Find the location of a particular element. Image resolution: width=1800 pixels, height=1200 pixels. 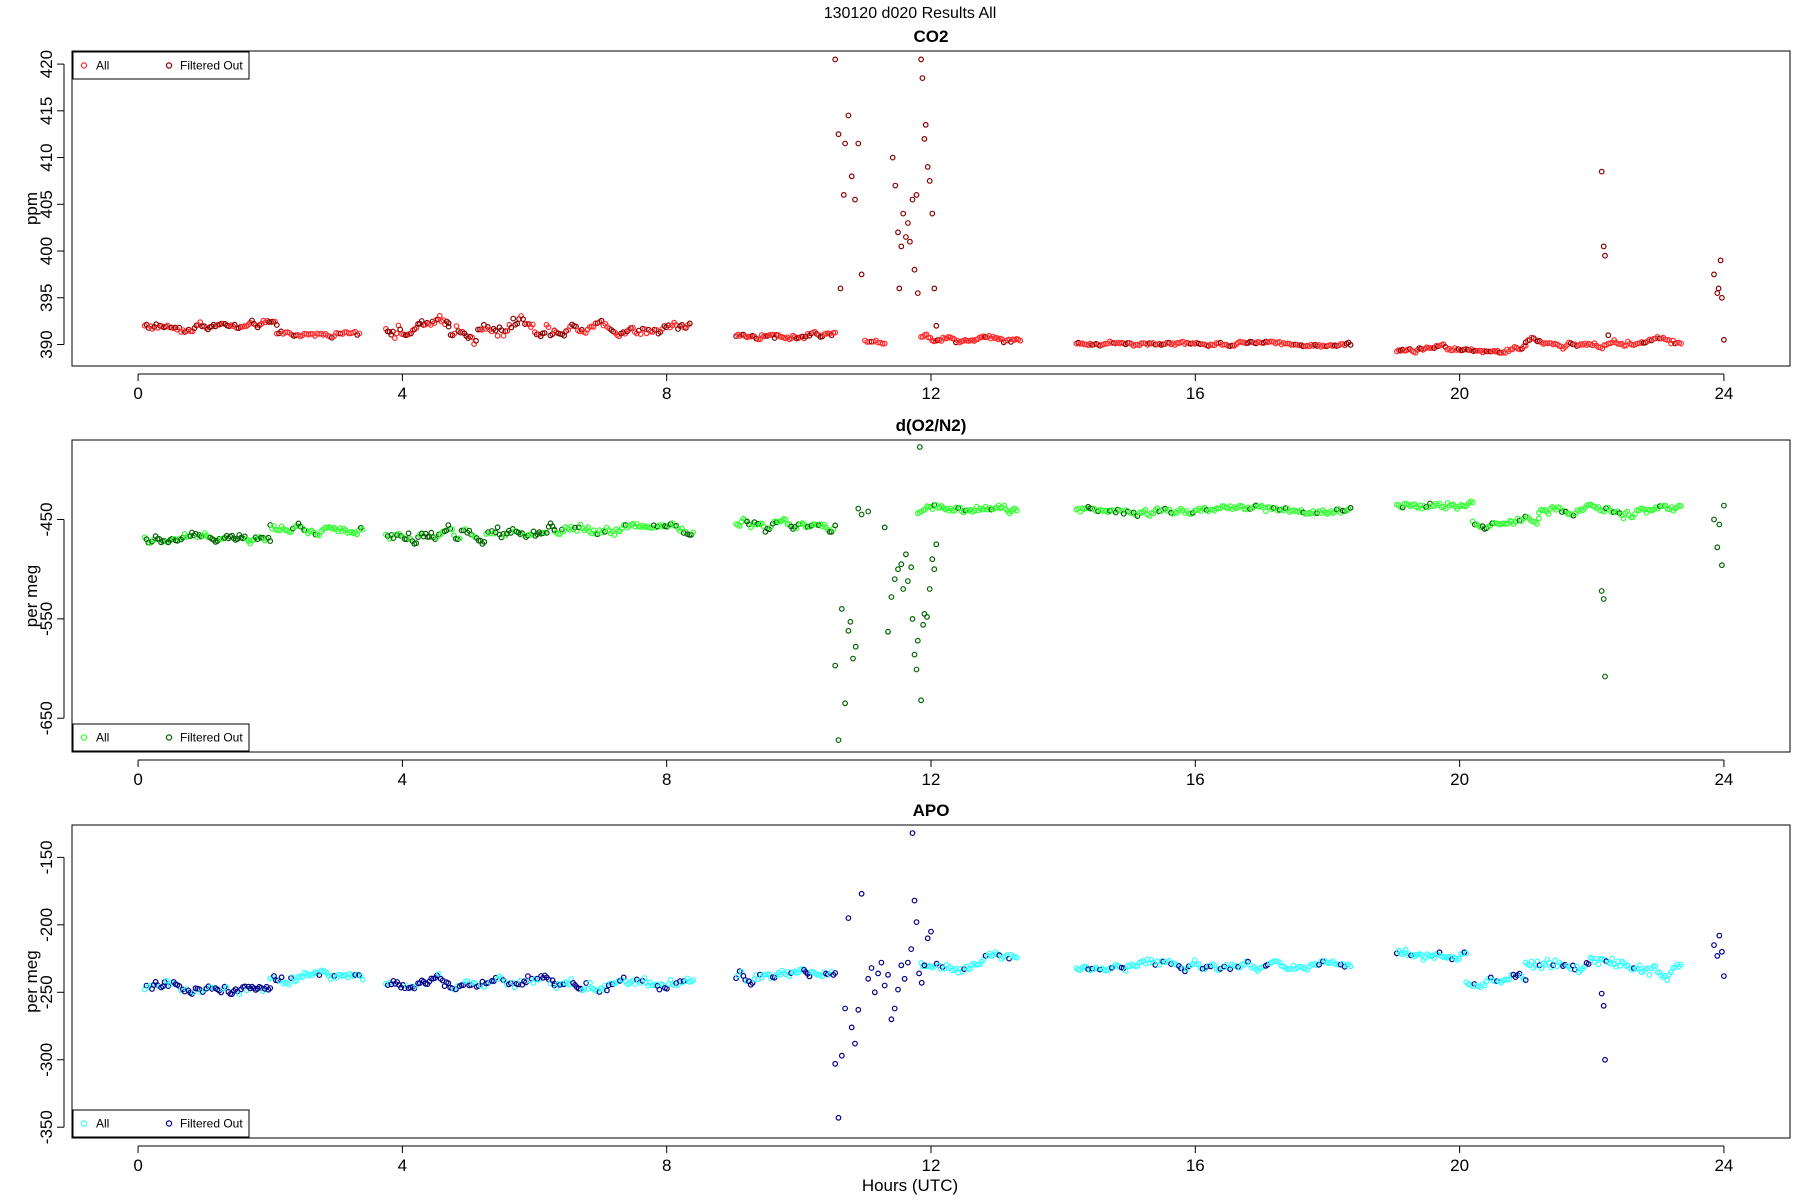

y-axis-label: ppm is located at coordinates (31, 208).